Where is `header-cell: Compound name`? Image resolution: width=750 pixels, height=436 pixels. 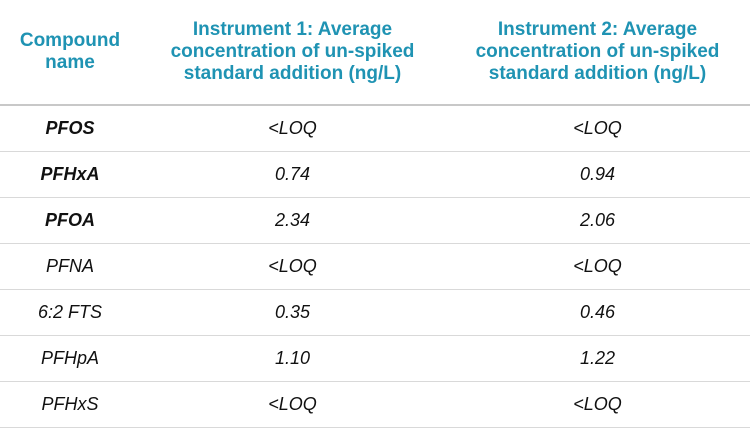
header-cell: Compound name is located at coordinates (70, 53).